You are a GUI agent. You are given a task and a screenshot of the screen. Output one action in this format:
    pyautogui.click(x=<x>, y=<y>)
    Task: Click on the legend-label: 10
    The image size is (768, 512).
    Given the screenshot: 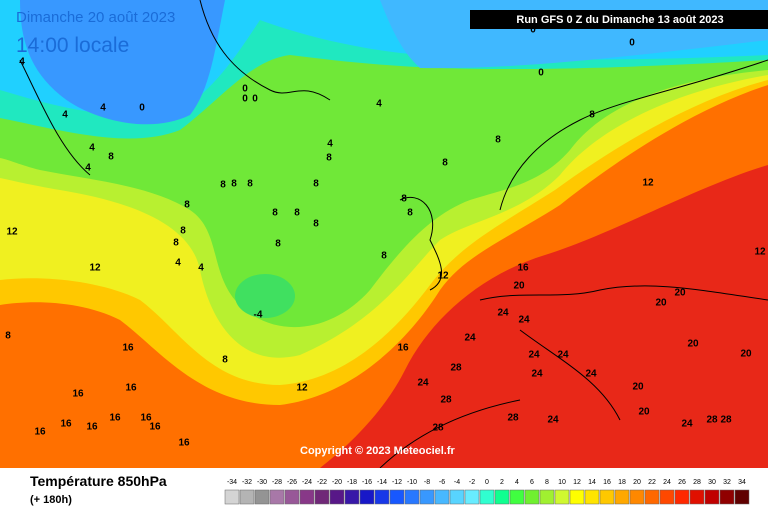 What is the action you would take?
    pyautogui.click(x=562, y=482)
    